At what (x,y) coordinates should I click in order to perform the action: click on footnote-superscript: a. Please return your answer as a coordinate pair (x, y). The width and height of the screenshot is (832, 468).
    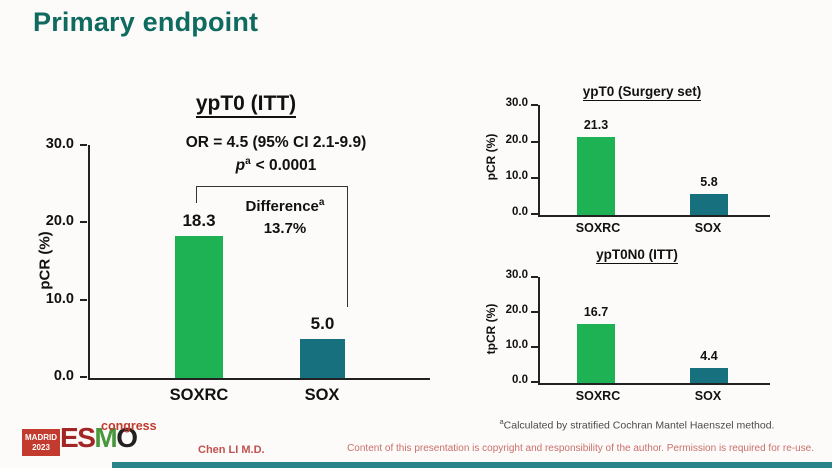
    Looking at the image, I should click on (501, 421).